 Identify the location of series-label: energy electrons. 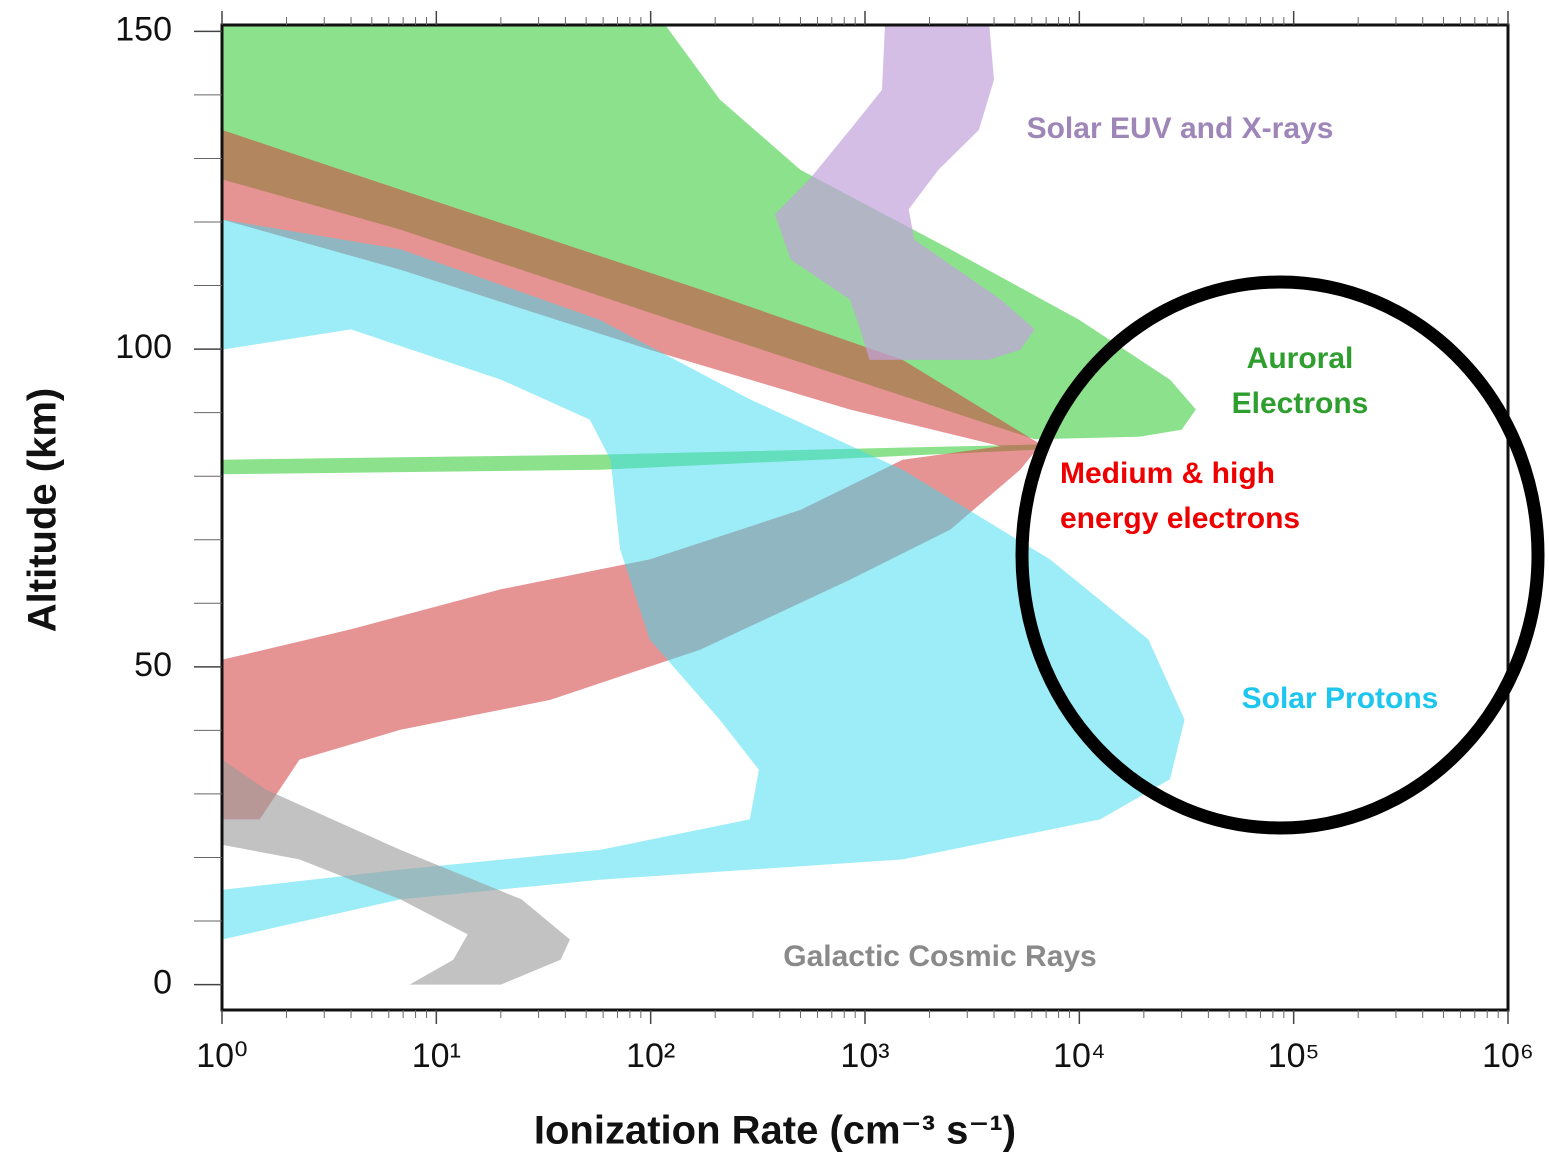
(1180, 518).